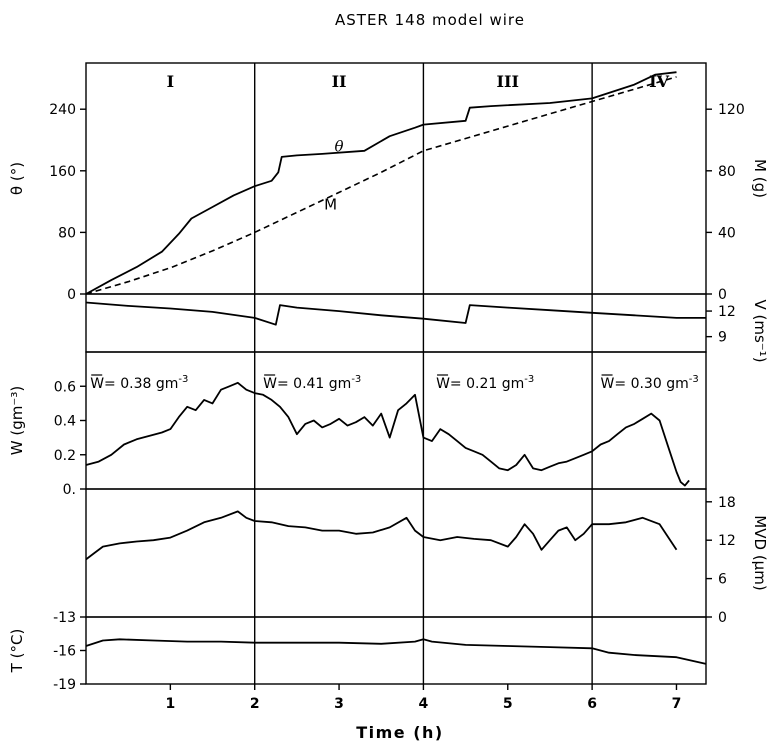 This screenshot has width=771, height=748. I want to click on phase-label: IV, so click(659, 81).